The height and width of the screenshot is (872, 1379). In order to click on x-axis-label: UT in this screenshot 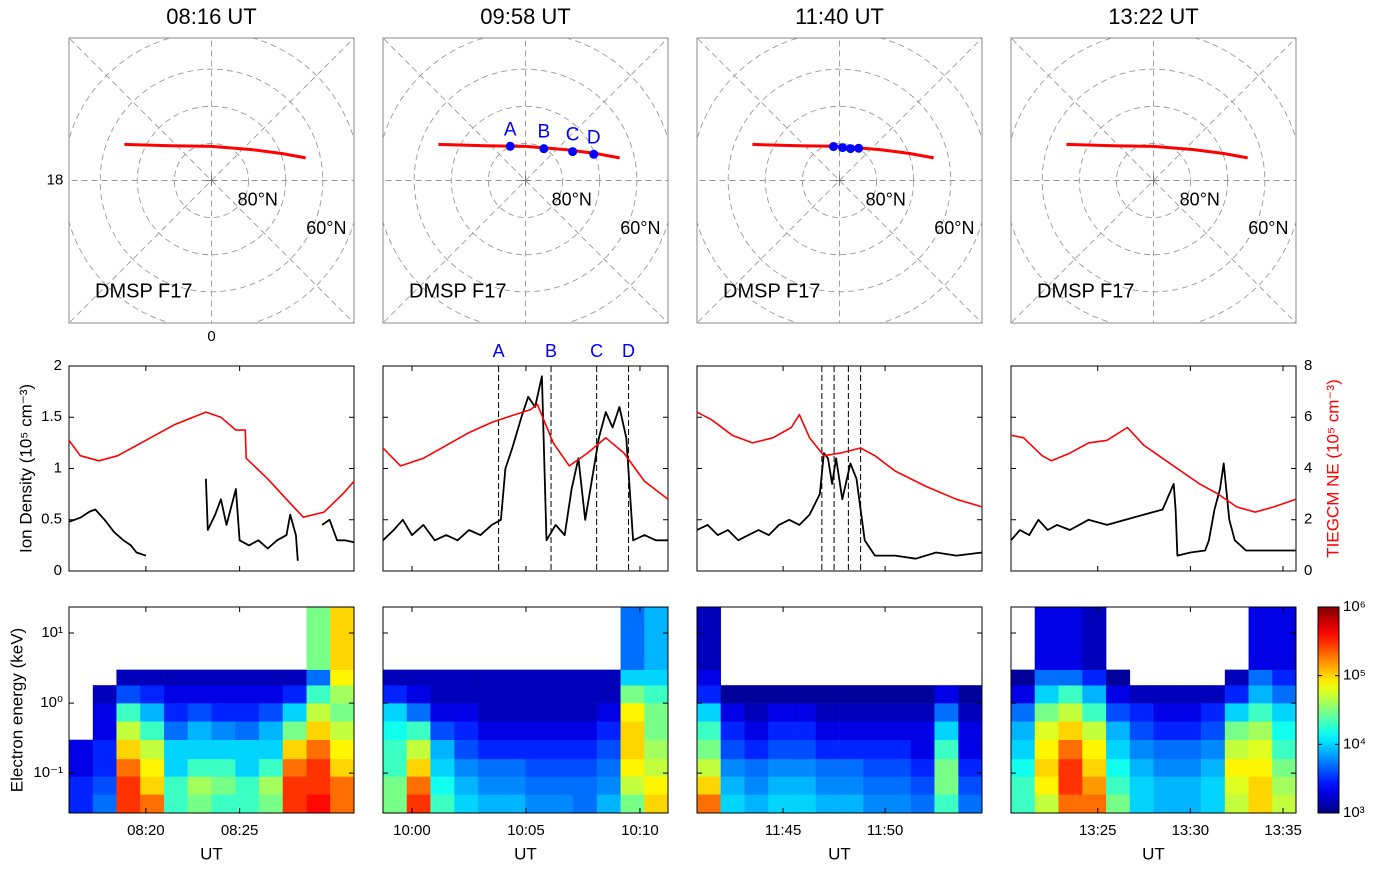, I will do `click(1153, 853)`.